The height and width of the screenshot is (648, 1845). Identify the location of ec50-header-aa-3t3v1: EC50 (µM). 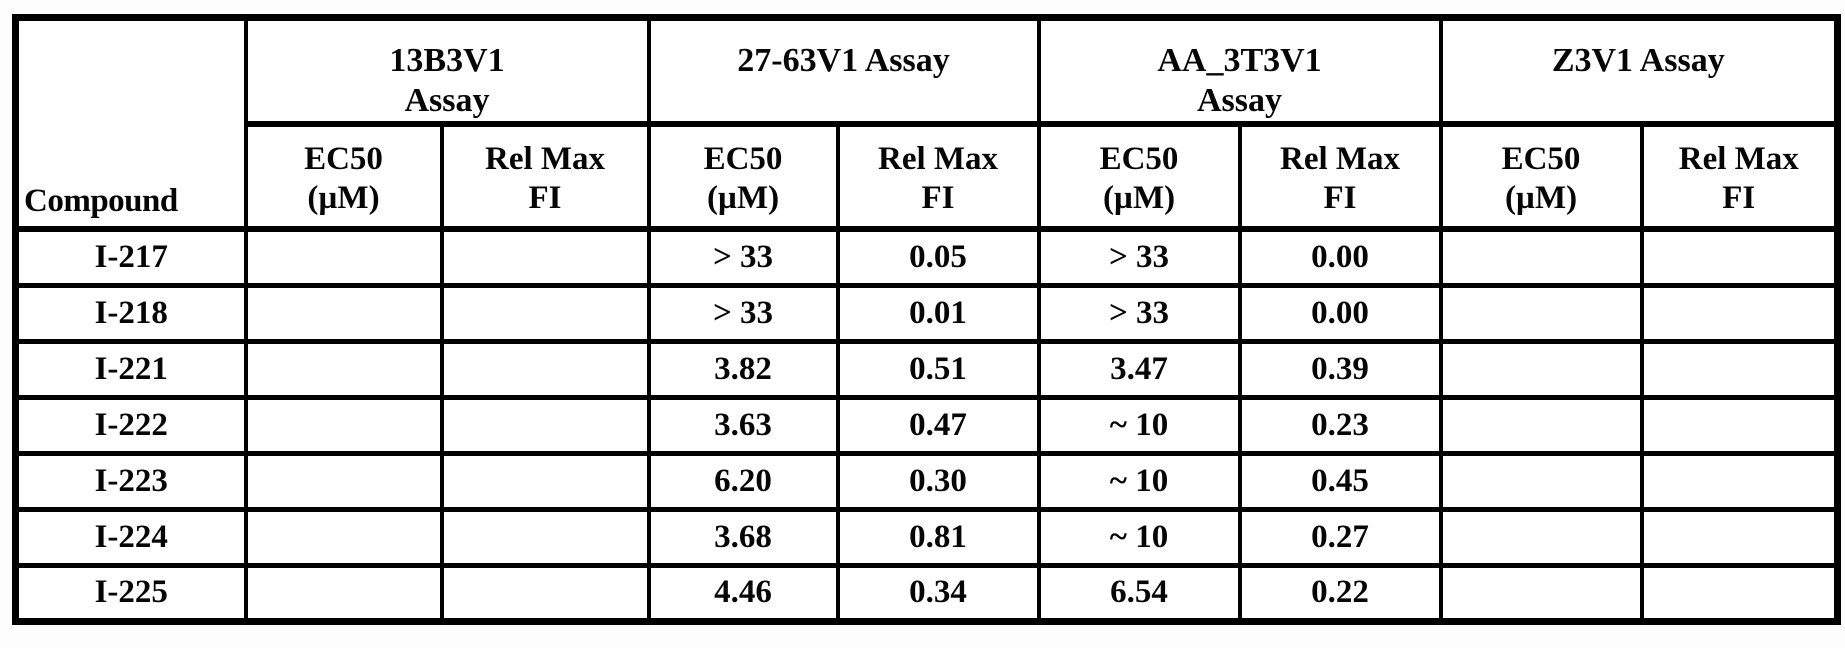
(1139, 177).